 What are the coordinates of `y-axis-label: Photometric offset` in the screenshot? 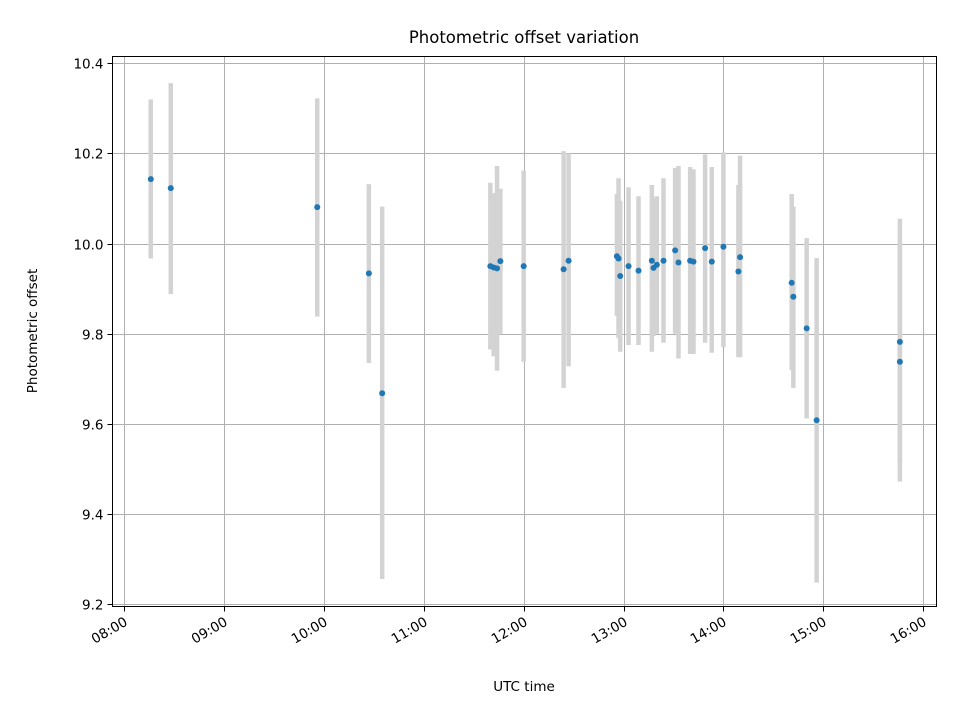 It's located at (33, 331).